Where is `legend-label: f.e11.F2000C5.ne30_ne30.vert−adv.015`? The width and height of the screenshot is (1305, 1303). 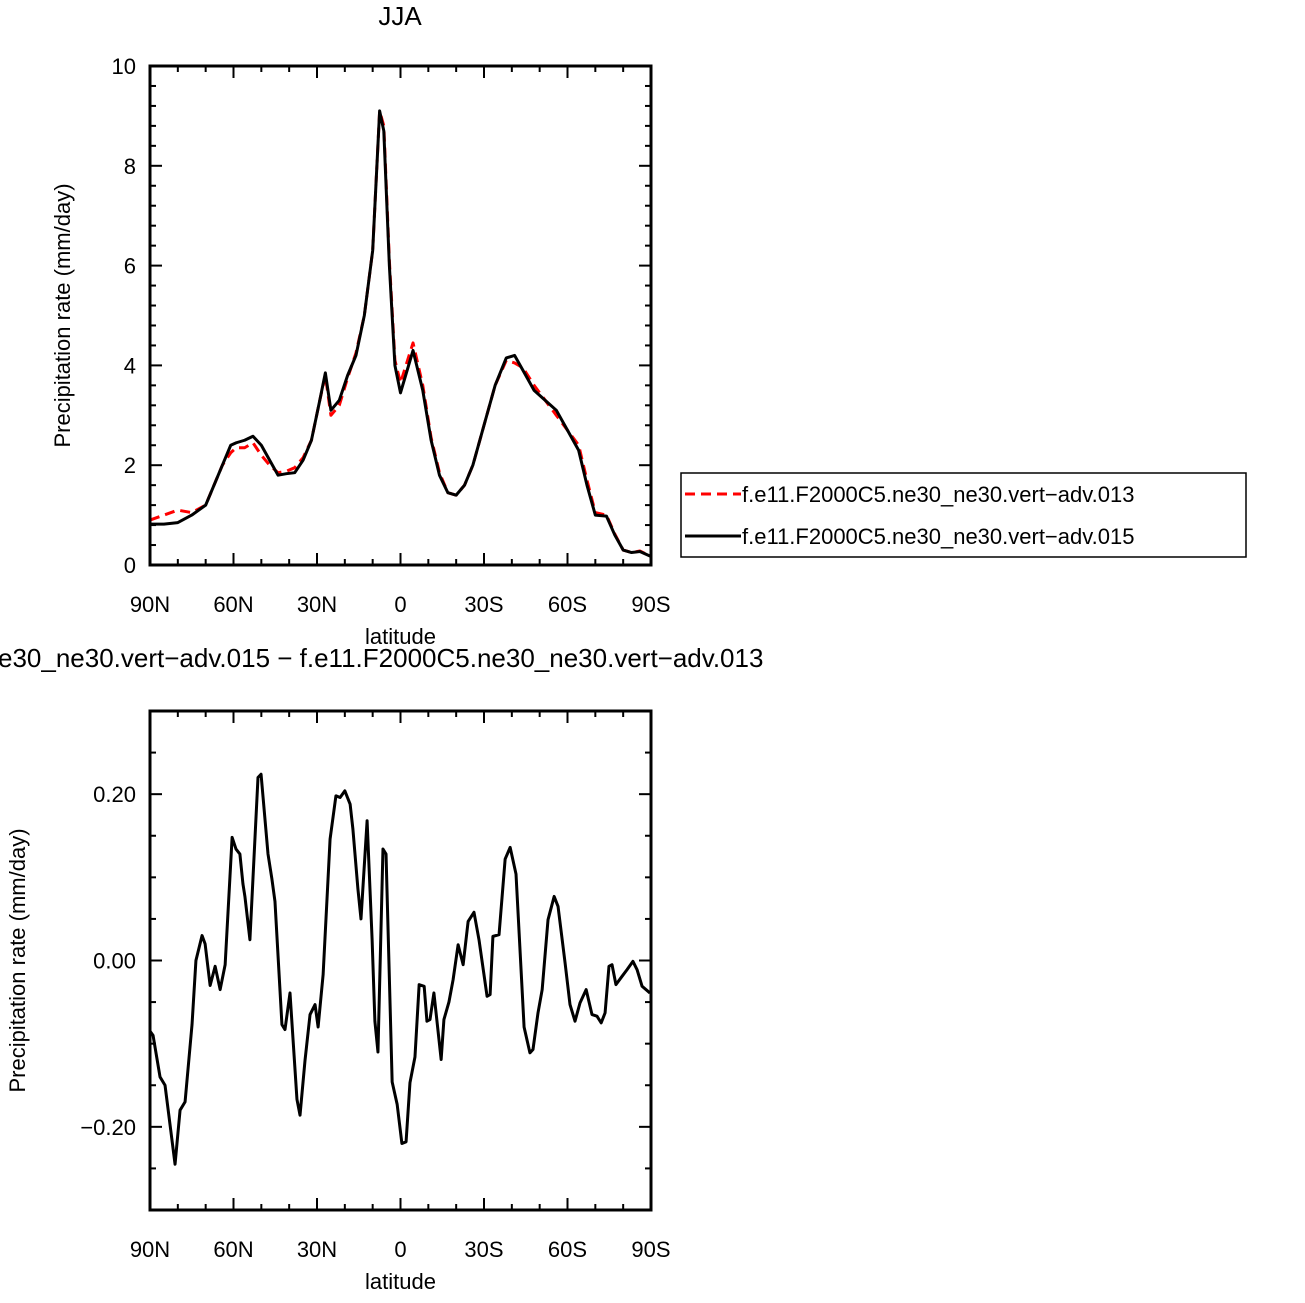
legend-label: f.e11.F2000C5.ne30_ne30.vert−adv.015 is located at coordinates (938, 536).